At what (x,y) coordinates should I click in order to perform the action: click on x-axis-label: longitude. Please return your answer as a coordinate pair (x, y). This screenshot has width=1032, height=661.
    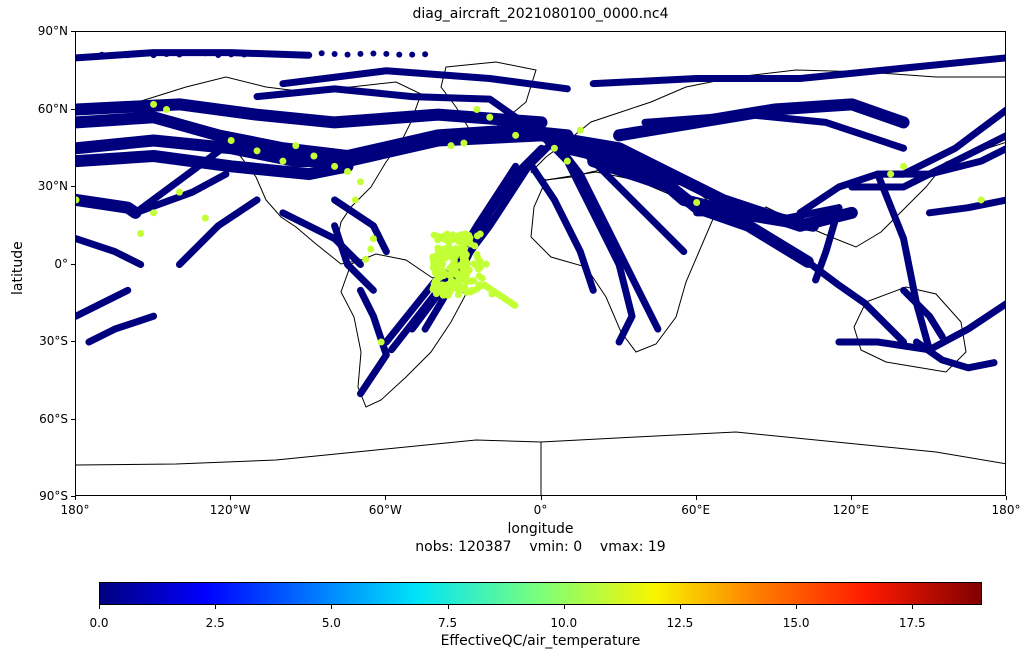
    Looking at the image, I should click on (540, 529).